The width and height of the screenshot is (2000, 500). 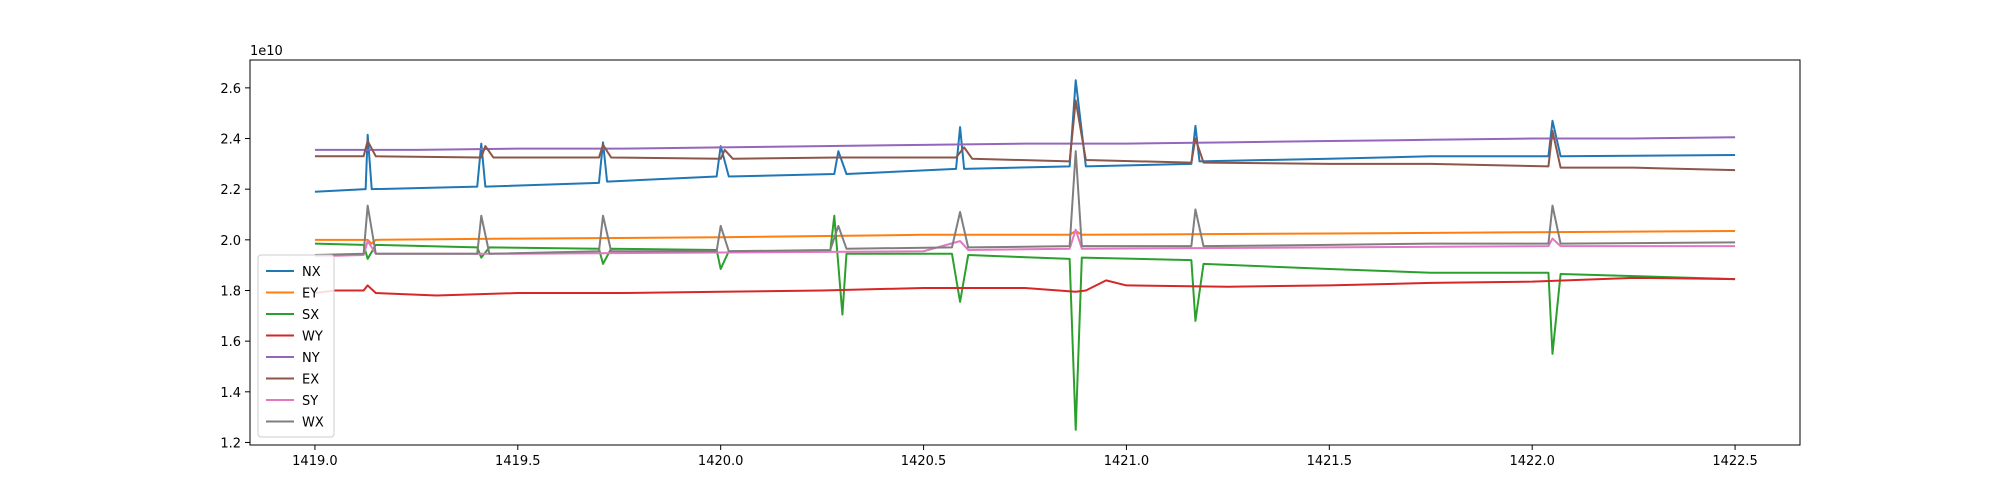 I want to click on y-tick-label: 1.2, so click(x=230, y=443).